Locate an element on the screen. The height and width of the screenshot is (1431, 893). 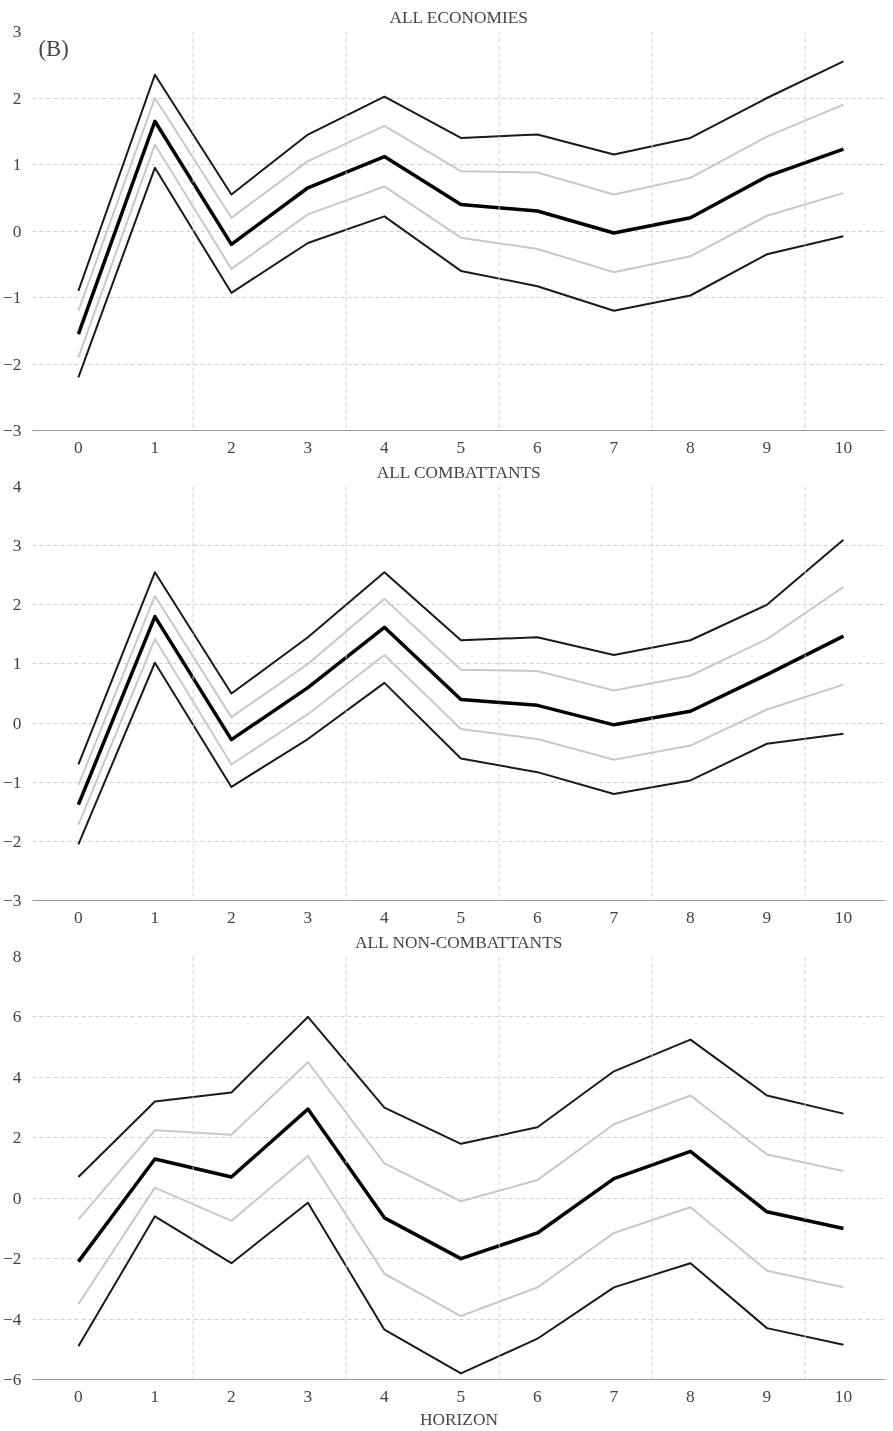
annotation: (B) is located at coordinates (53, 48).